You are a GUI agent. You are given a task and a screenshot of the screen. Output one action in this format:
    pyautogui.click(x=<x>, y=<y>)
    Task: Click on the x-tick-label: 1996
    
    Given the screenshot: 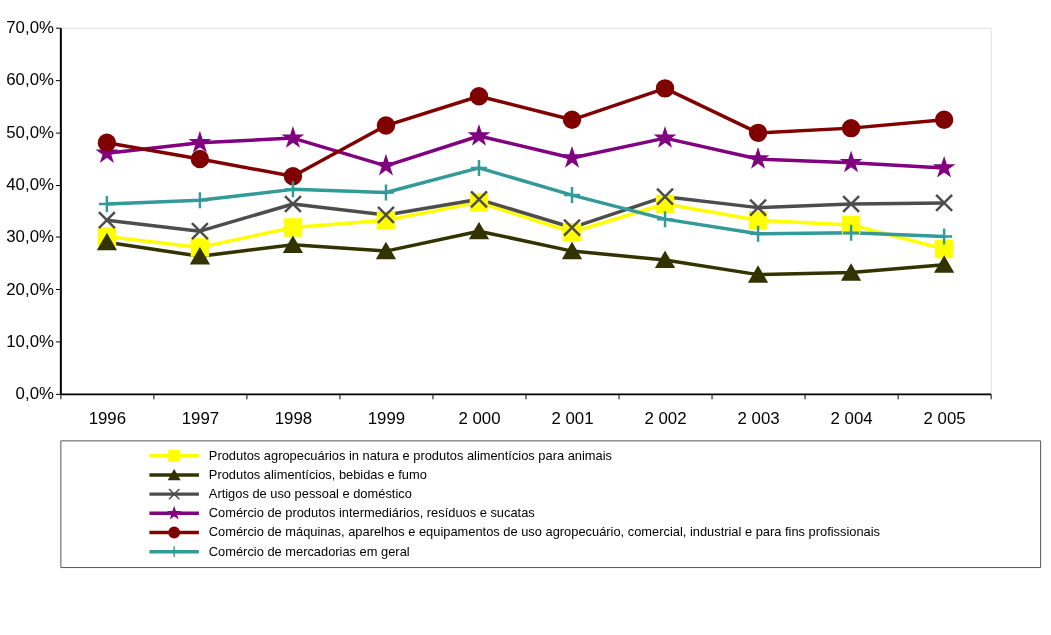 What is the action you would take?
    pyautogui.click(x=107, y=419)
    